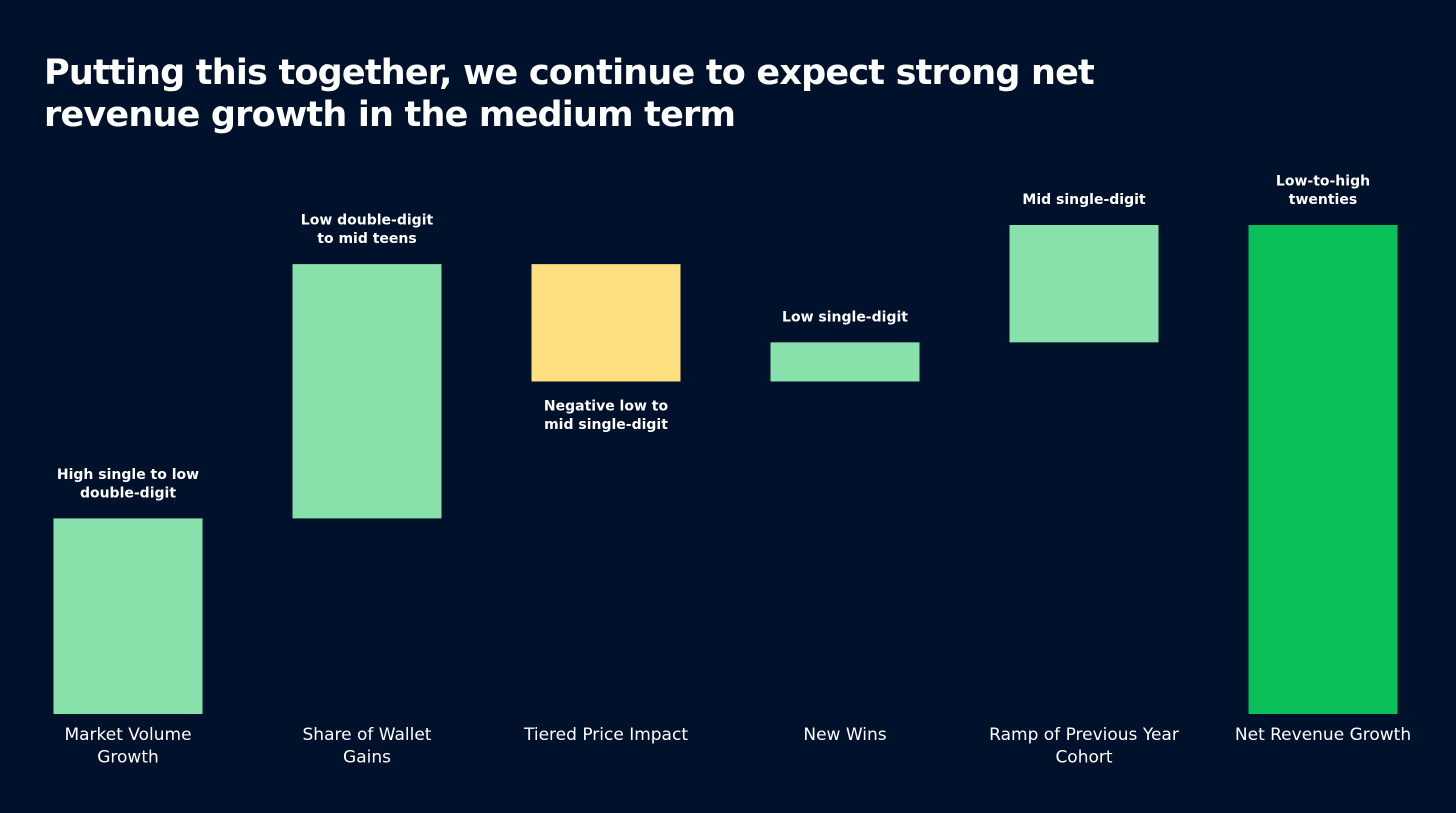 The height and width of the screenshot is (813, 1456). Describe the element at coordinates (127, 746) in the screenshot. I see `category-label-1: Market Volume Growth` at that location.